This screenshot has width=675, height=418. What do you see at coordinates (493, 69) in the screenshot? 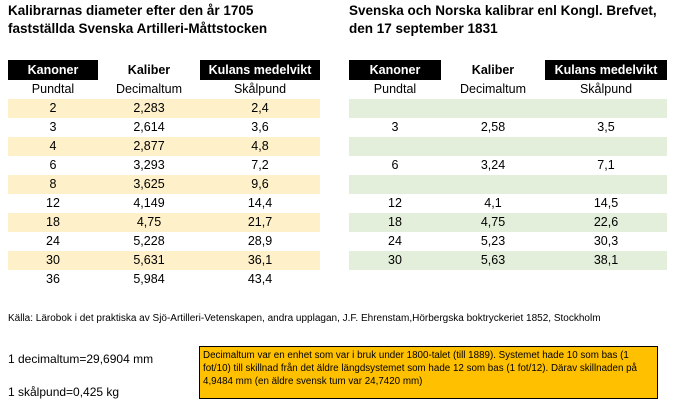
I see `right-header-kaliber: Kaliber` at bounding box center [493, 69].